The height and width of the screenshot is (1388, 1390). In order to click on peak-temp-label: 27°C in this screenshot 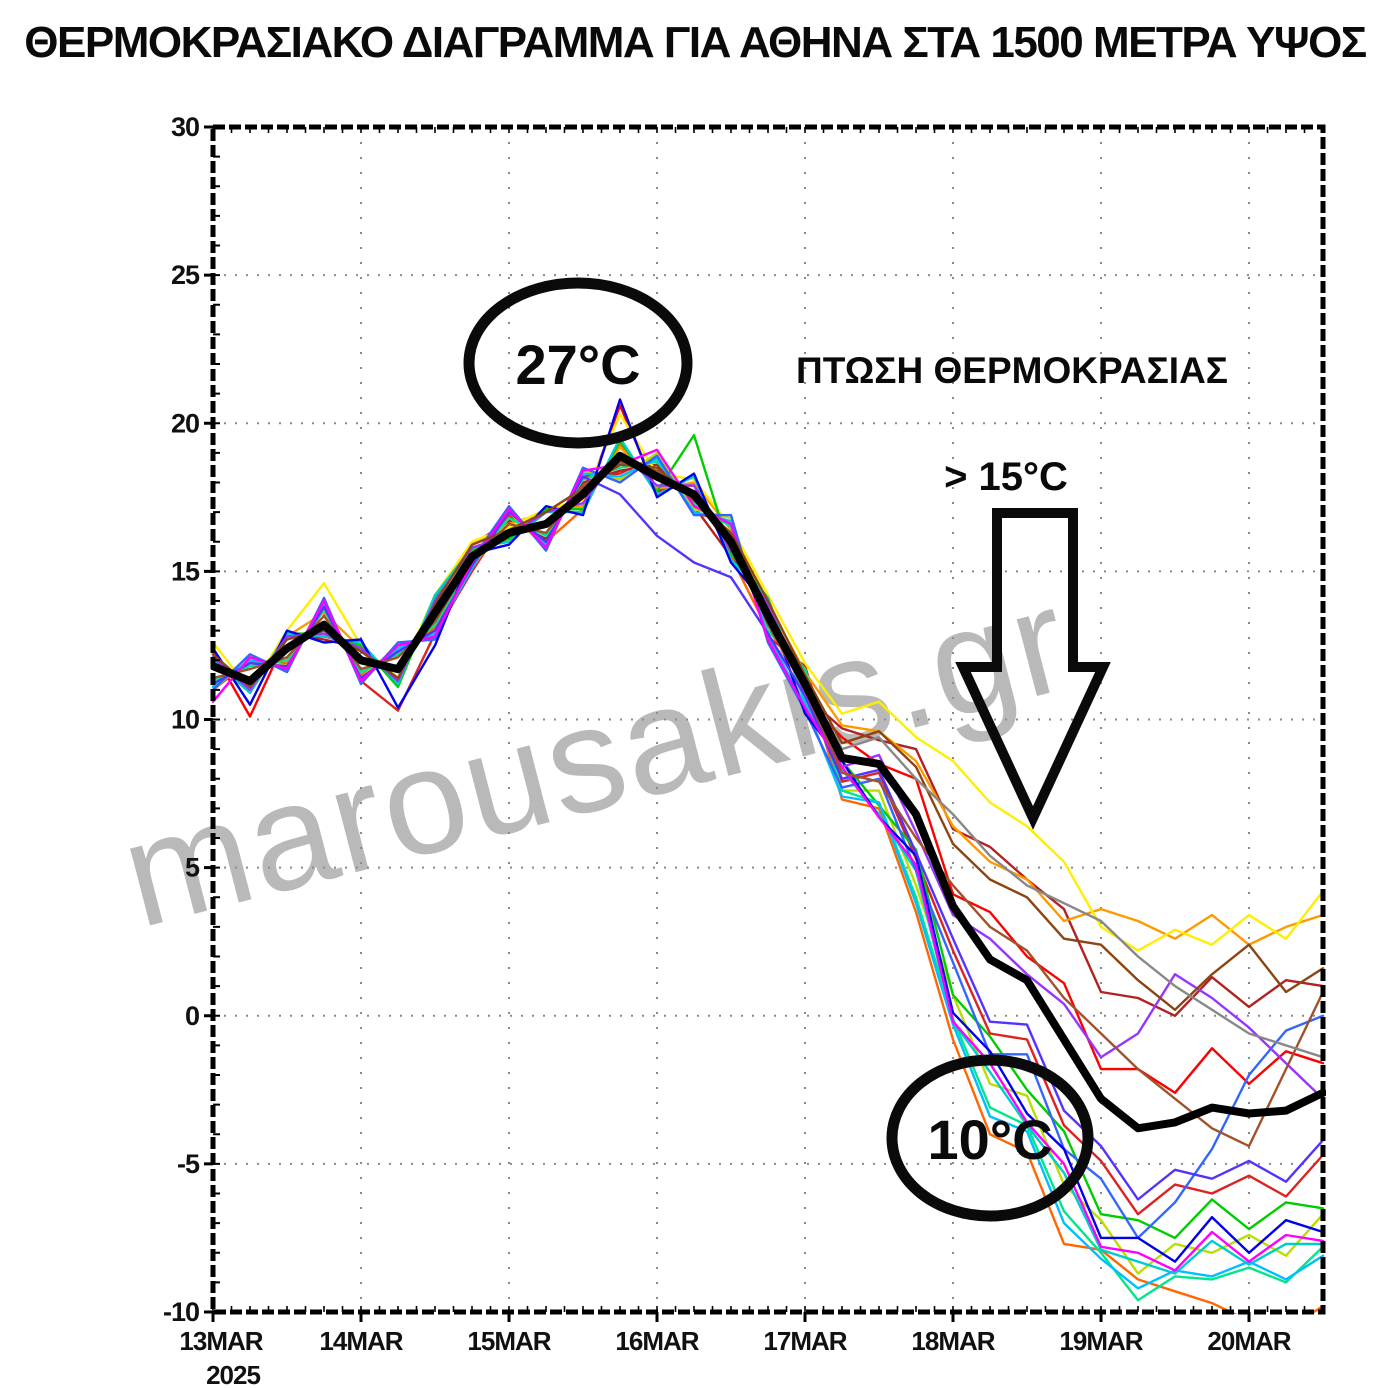, I will do `click(577, 364)`.